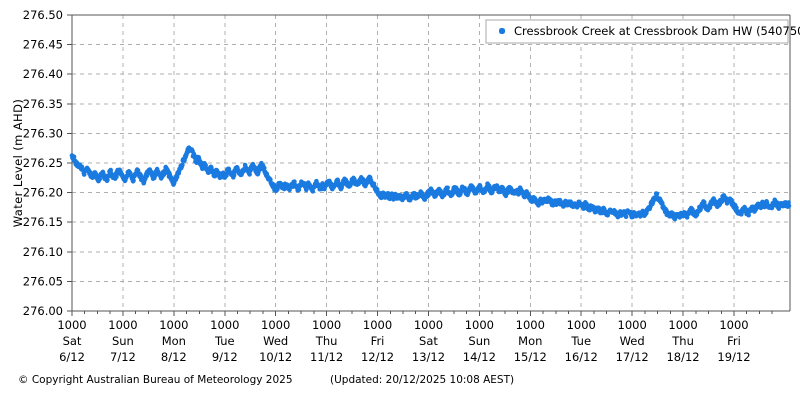 Image resolution: width=800 pixels, height=400 pixels. What do you see at coordinates (479, 357) in the screenshot?
I see `x-tick-date: 14/12` at bounding box center [479, 357].